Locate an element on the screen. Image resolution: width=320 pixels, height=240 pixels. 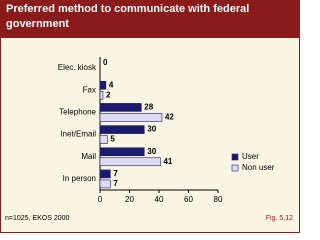
value-label: 41 is located at coordinates (167, 161).